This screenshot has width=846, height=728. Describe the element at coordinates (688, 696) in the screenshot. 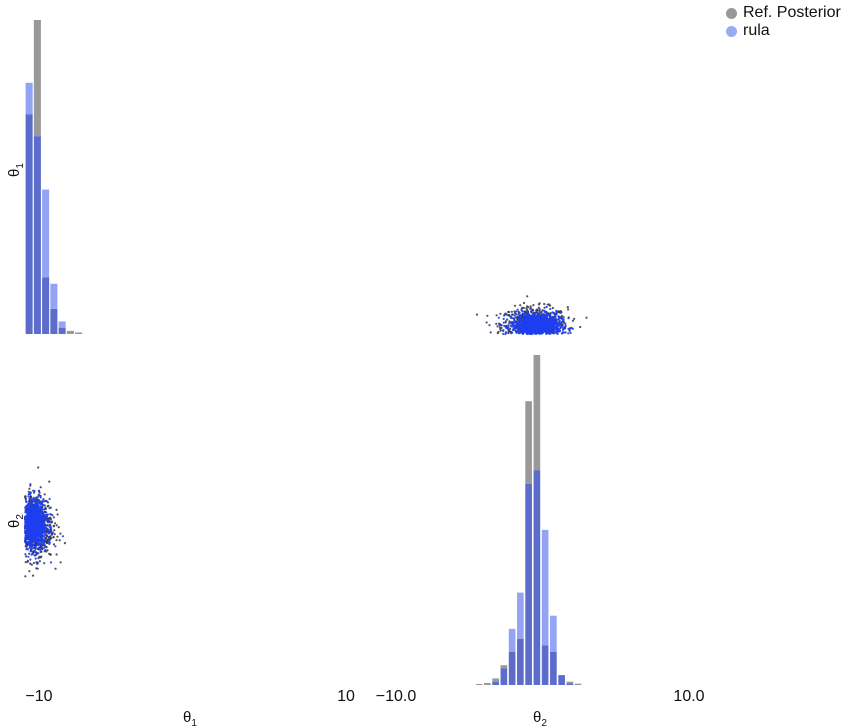

I see `x-tick-label: 10.0` at that location.